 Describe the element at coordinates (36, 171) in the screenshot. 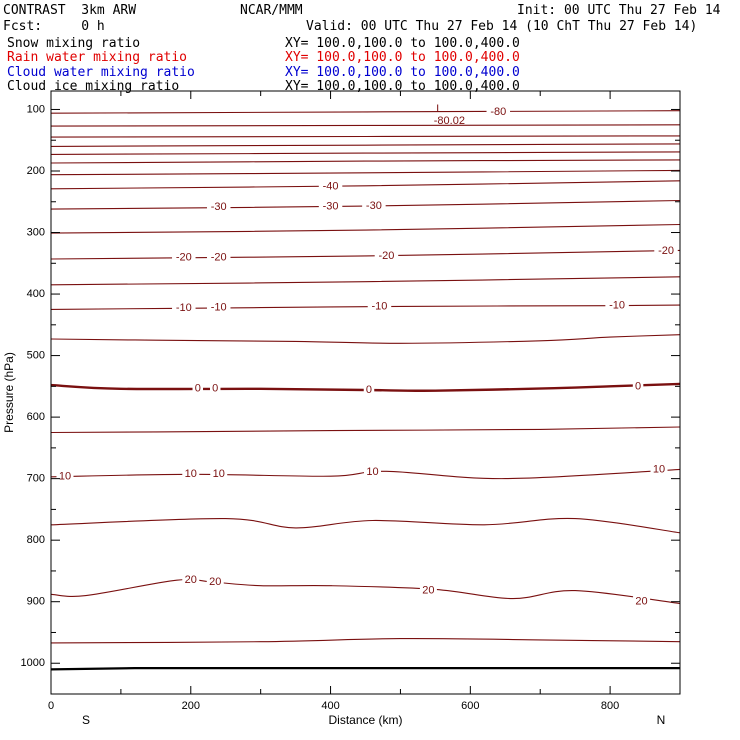

I see `y-tick-label: 200` at that location.